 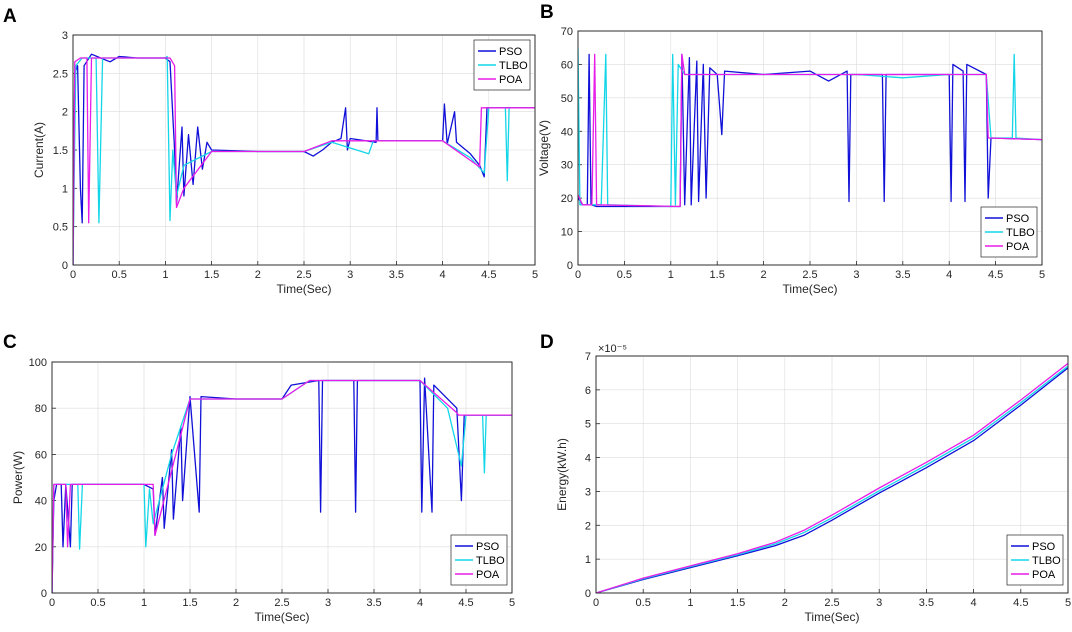 I want to click on y-tick-label: 2, so click(x=65, y=113).